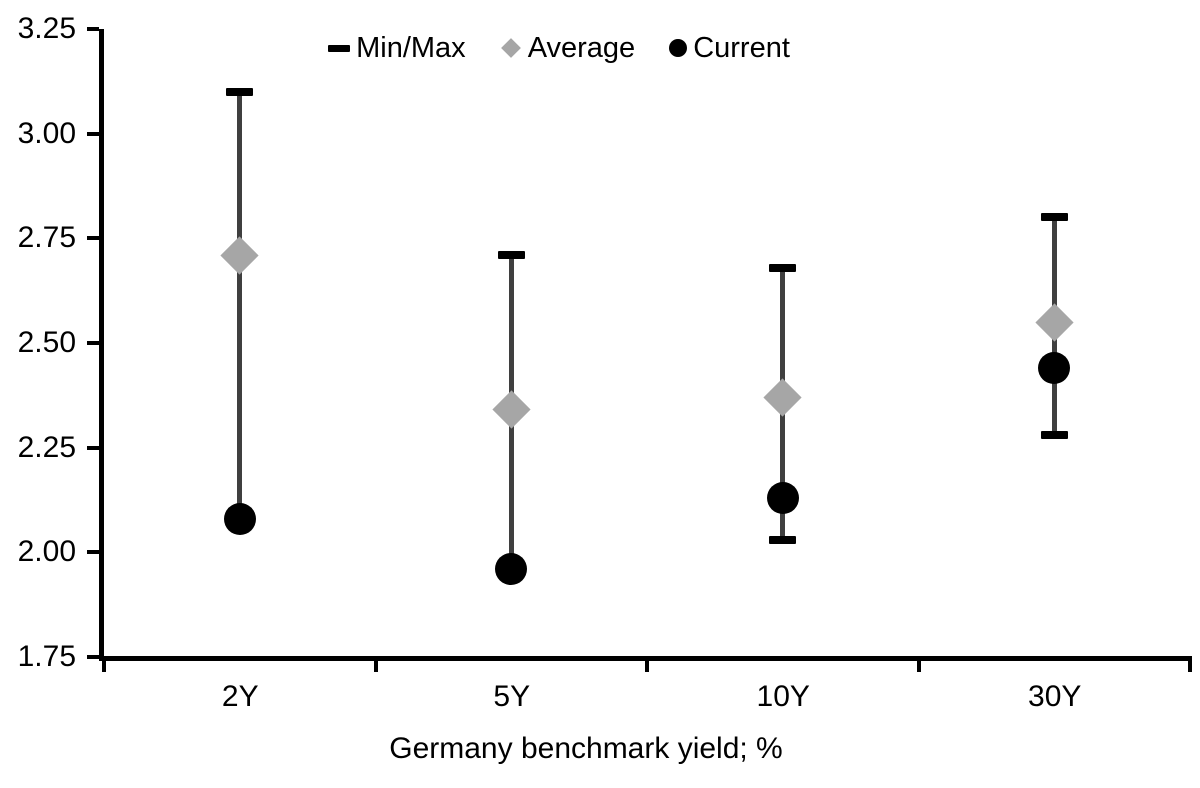  What do you see at coordinates (46, 342) in the screenshot?
I see `y-tick-label: 2.50` at bounding box center [46, 342].